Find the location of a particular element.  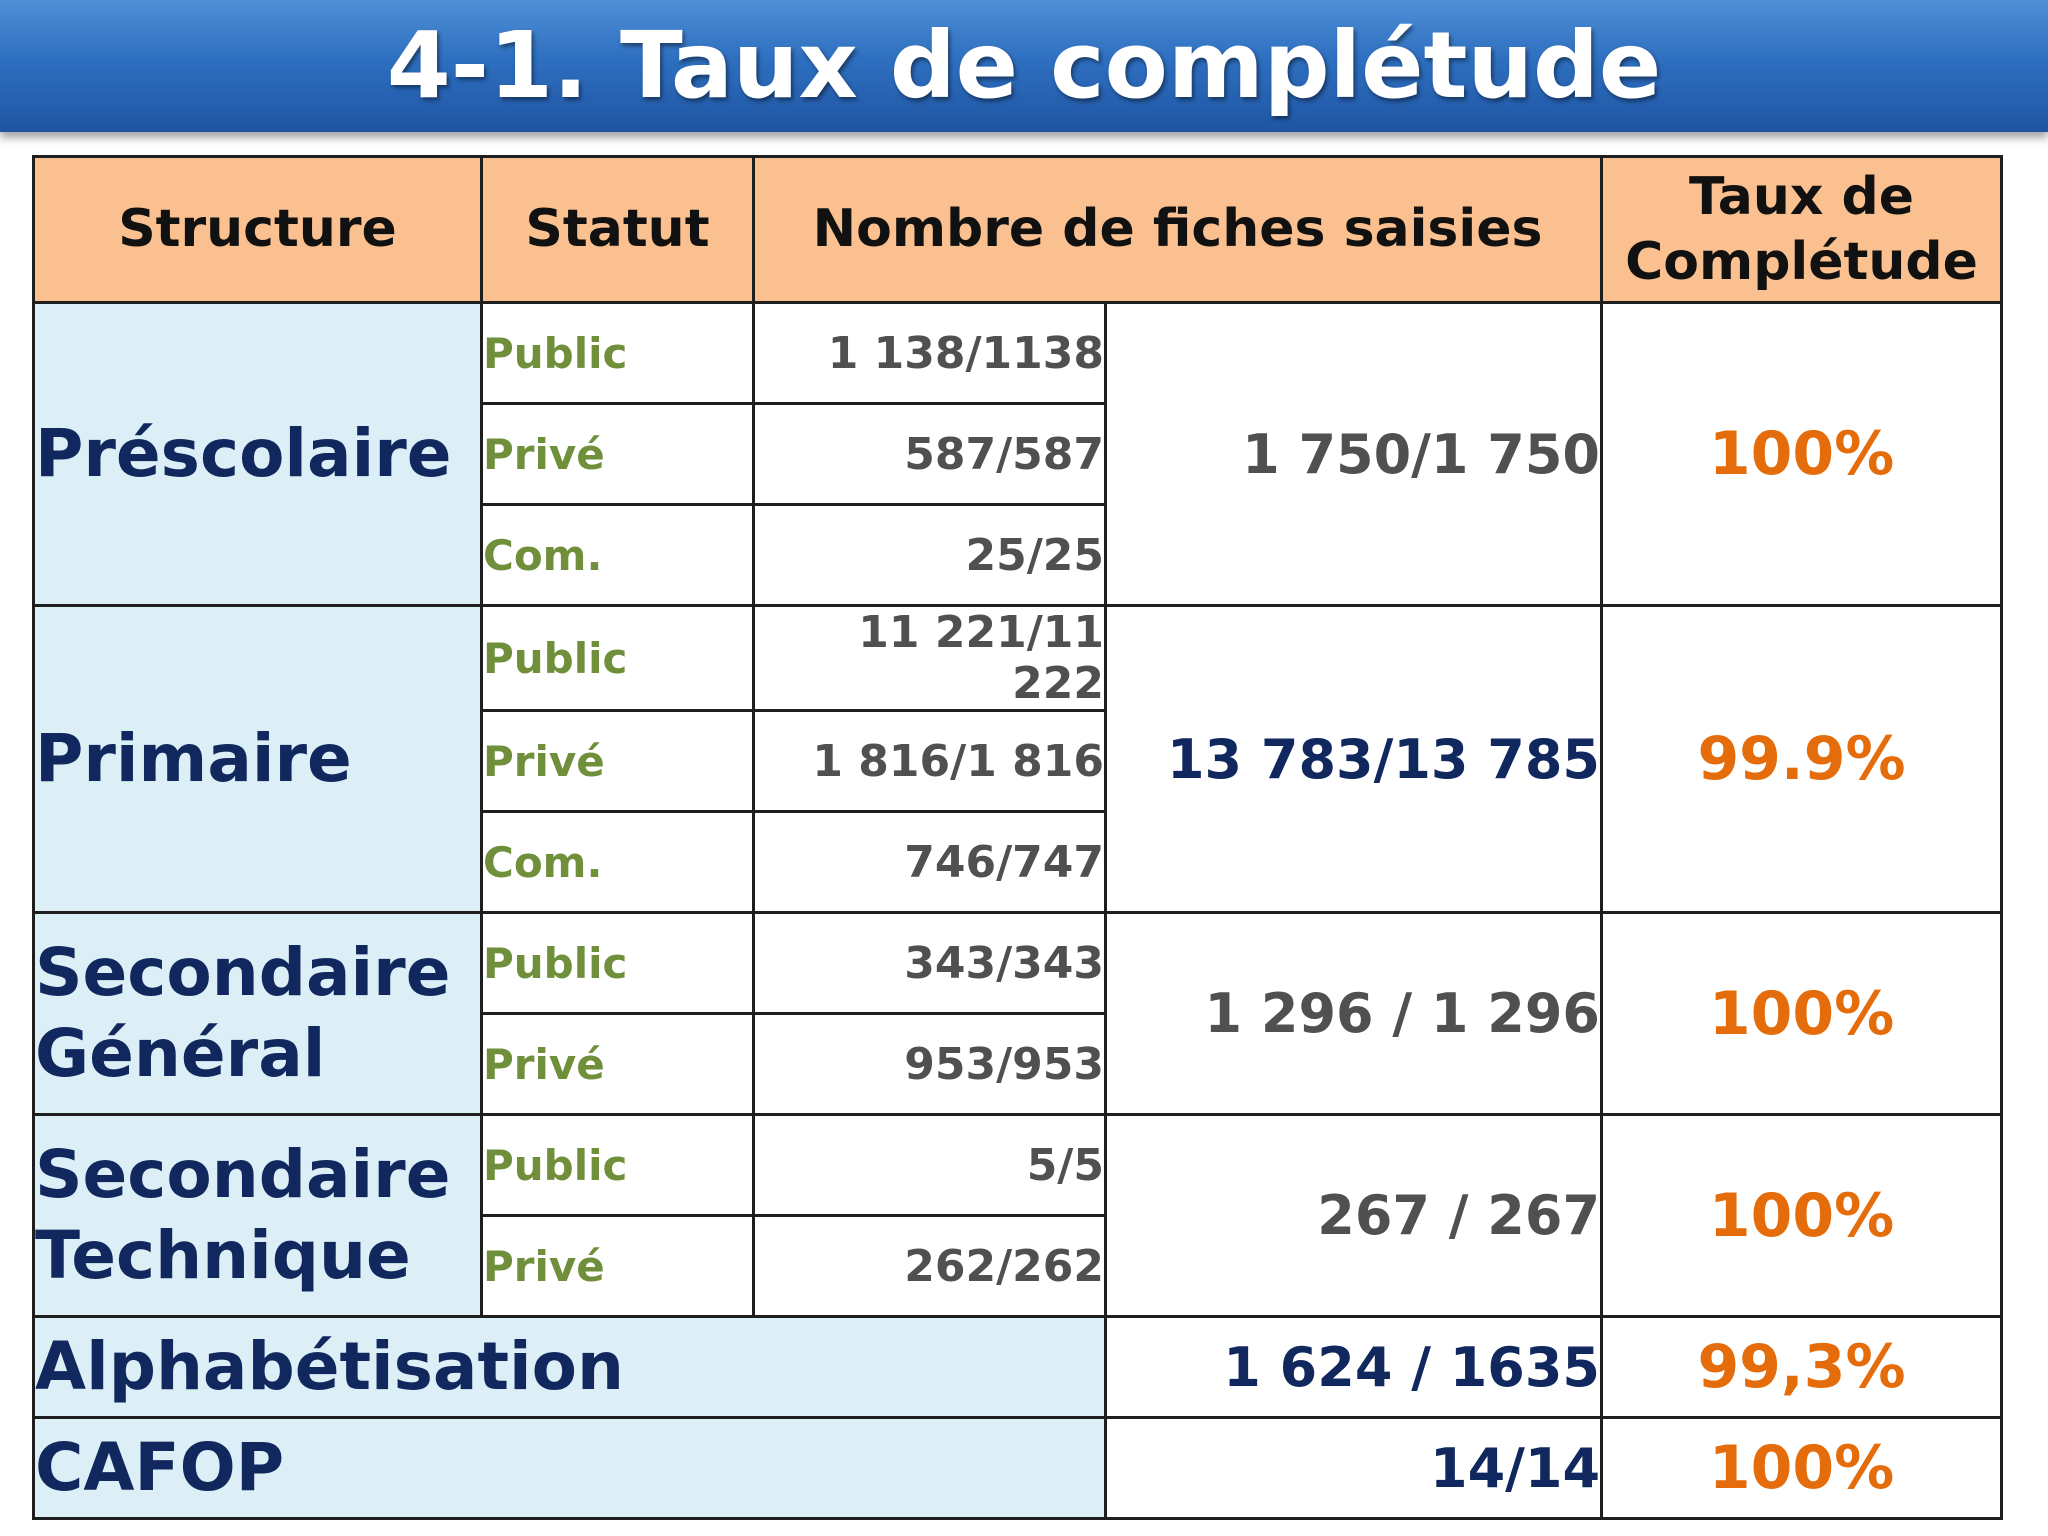

structure-prescolaire: Préscolaire is located at coordinates (257, 454).